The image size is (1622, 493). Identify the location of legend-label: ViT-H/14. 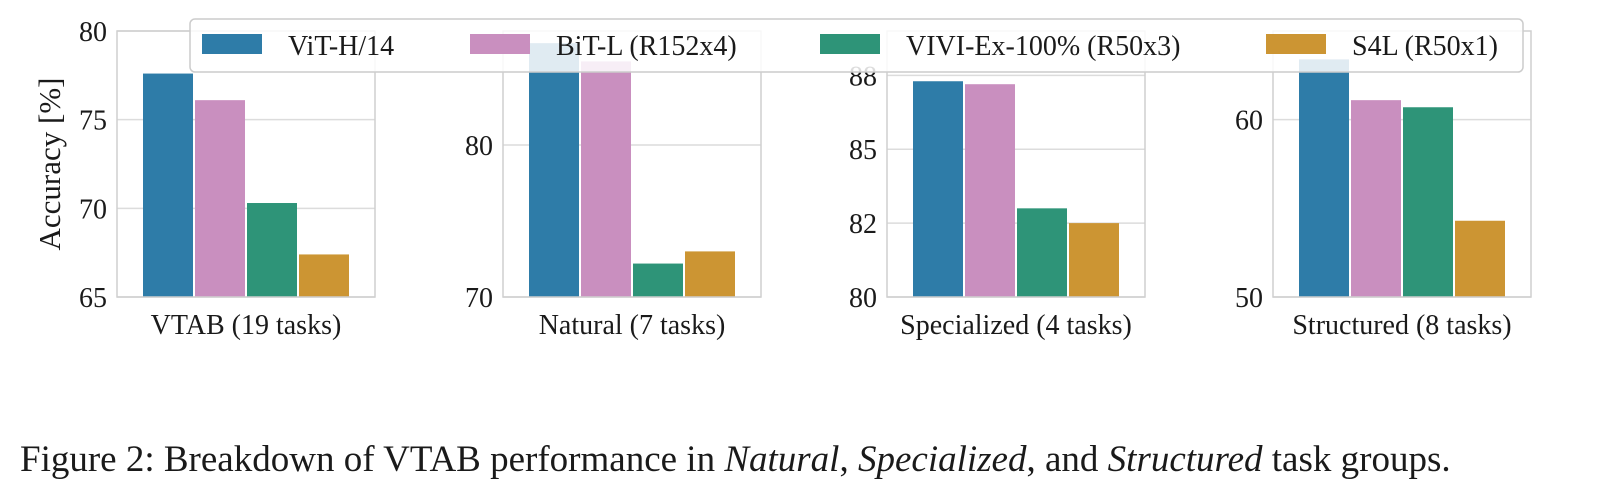
(341, 46).